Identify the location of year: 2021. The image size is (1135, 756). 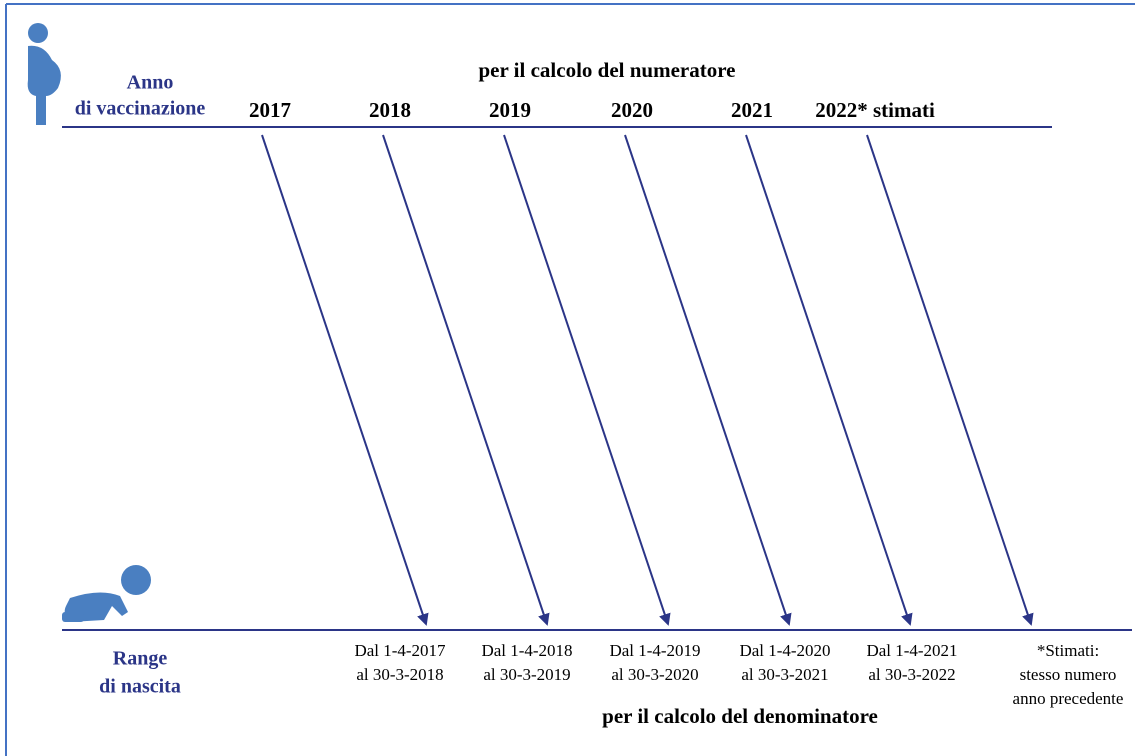
(752, 110).